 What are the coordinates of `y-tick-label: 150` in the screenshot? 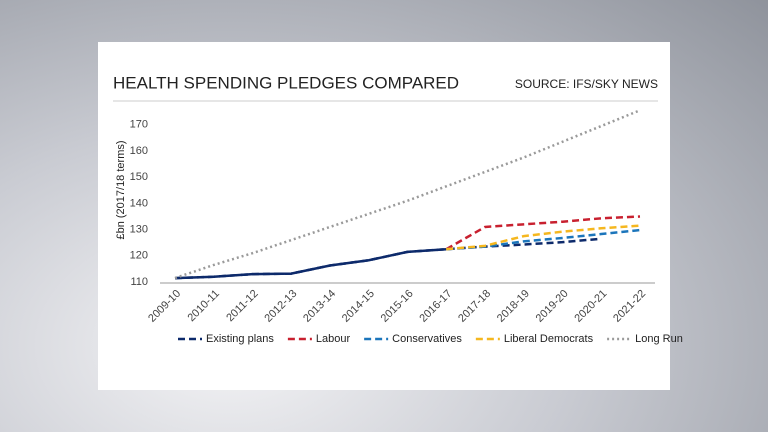 It's located at (139, 177).